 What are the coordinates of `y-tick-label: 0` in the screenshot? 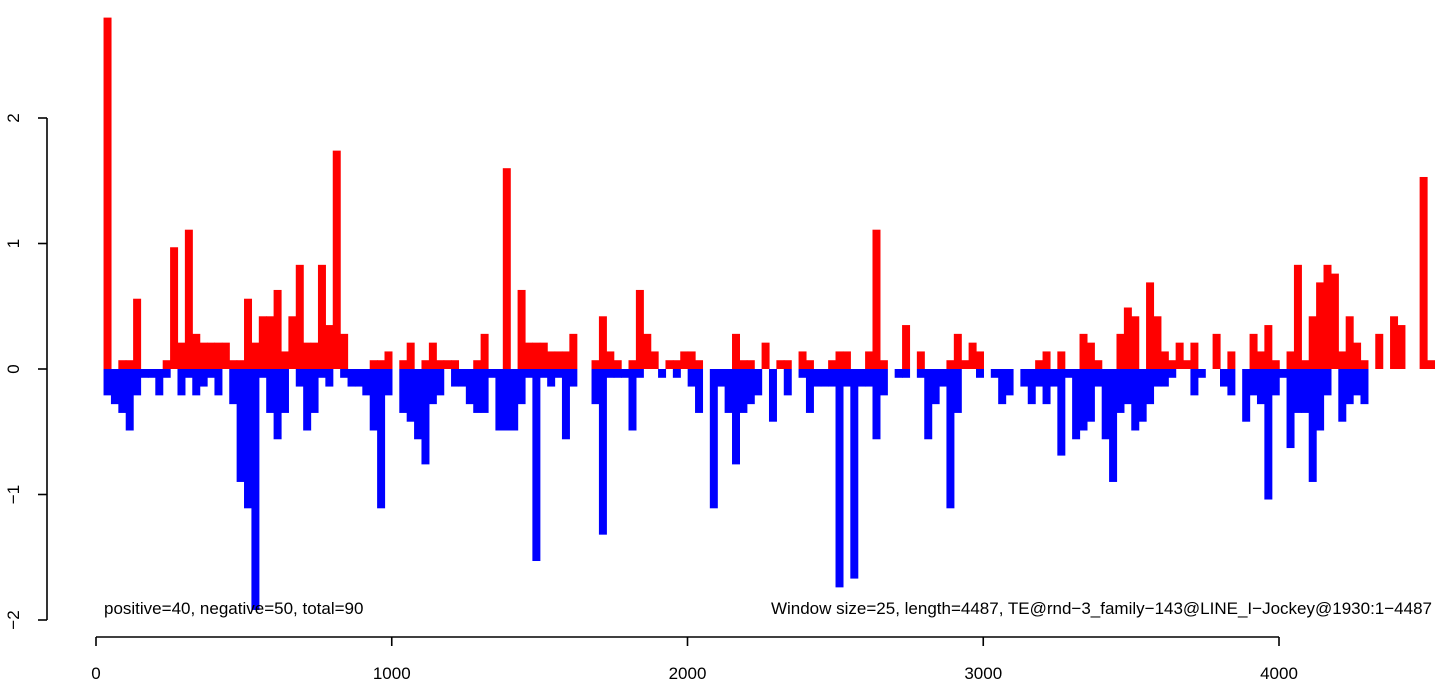 It's located at (13, 368).